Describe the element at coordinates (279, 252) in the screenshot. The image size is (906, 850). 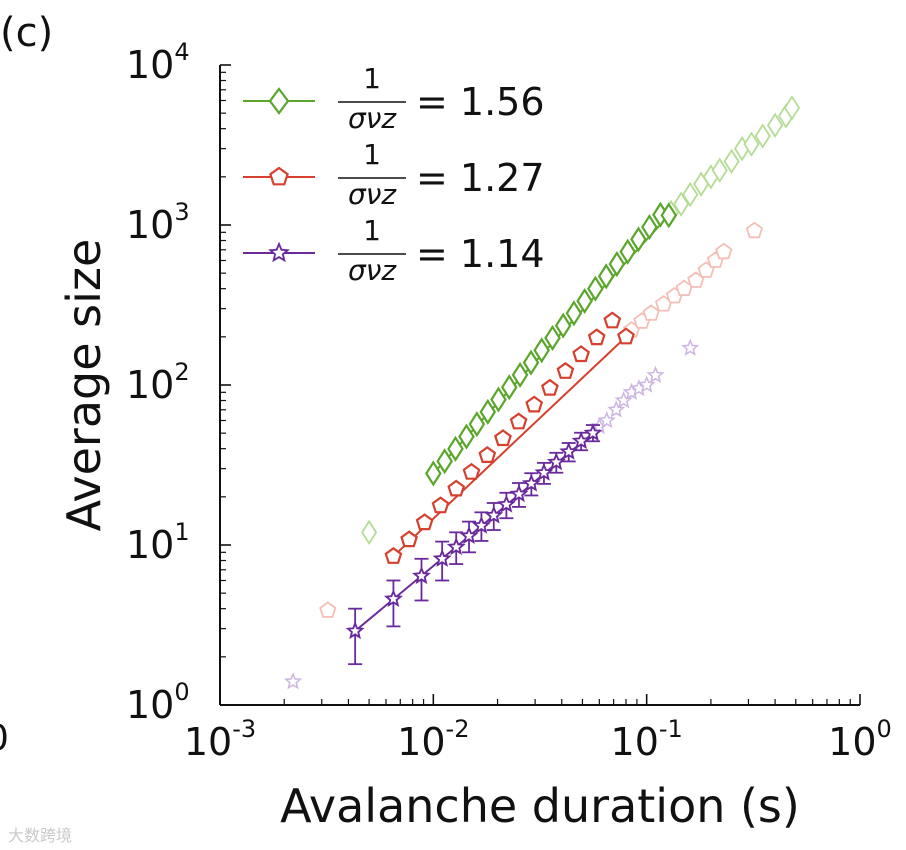
I see `legend-marker-star` at that location.